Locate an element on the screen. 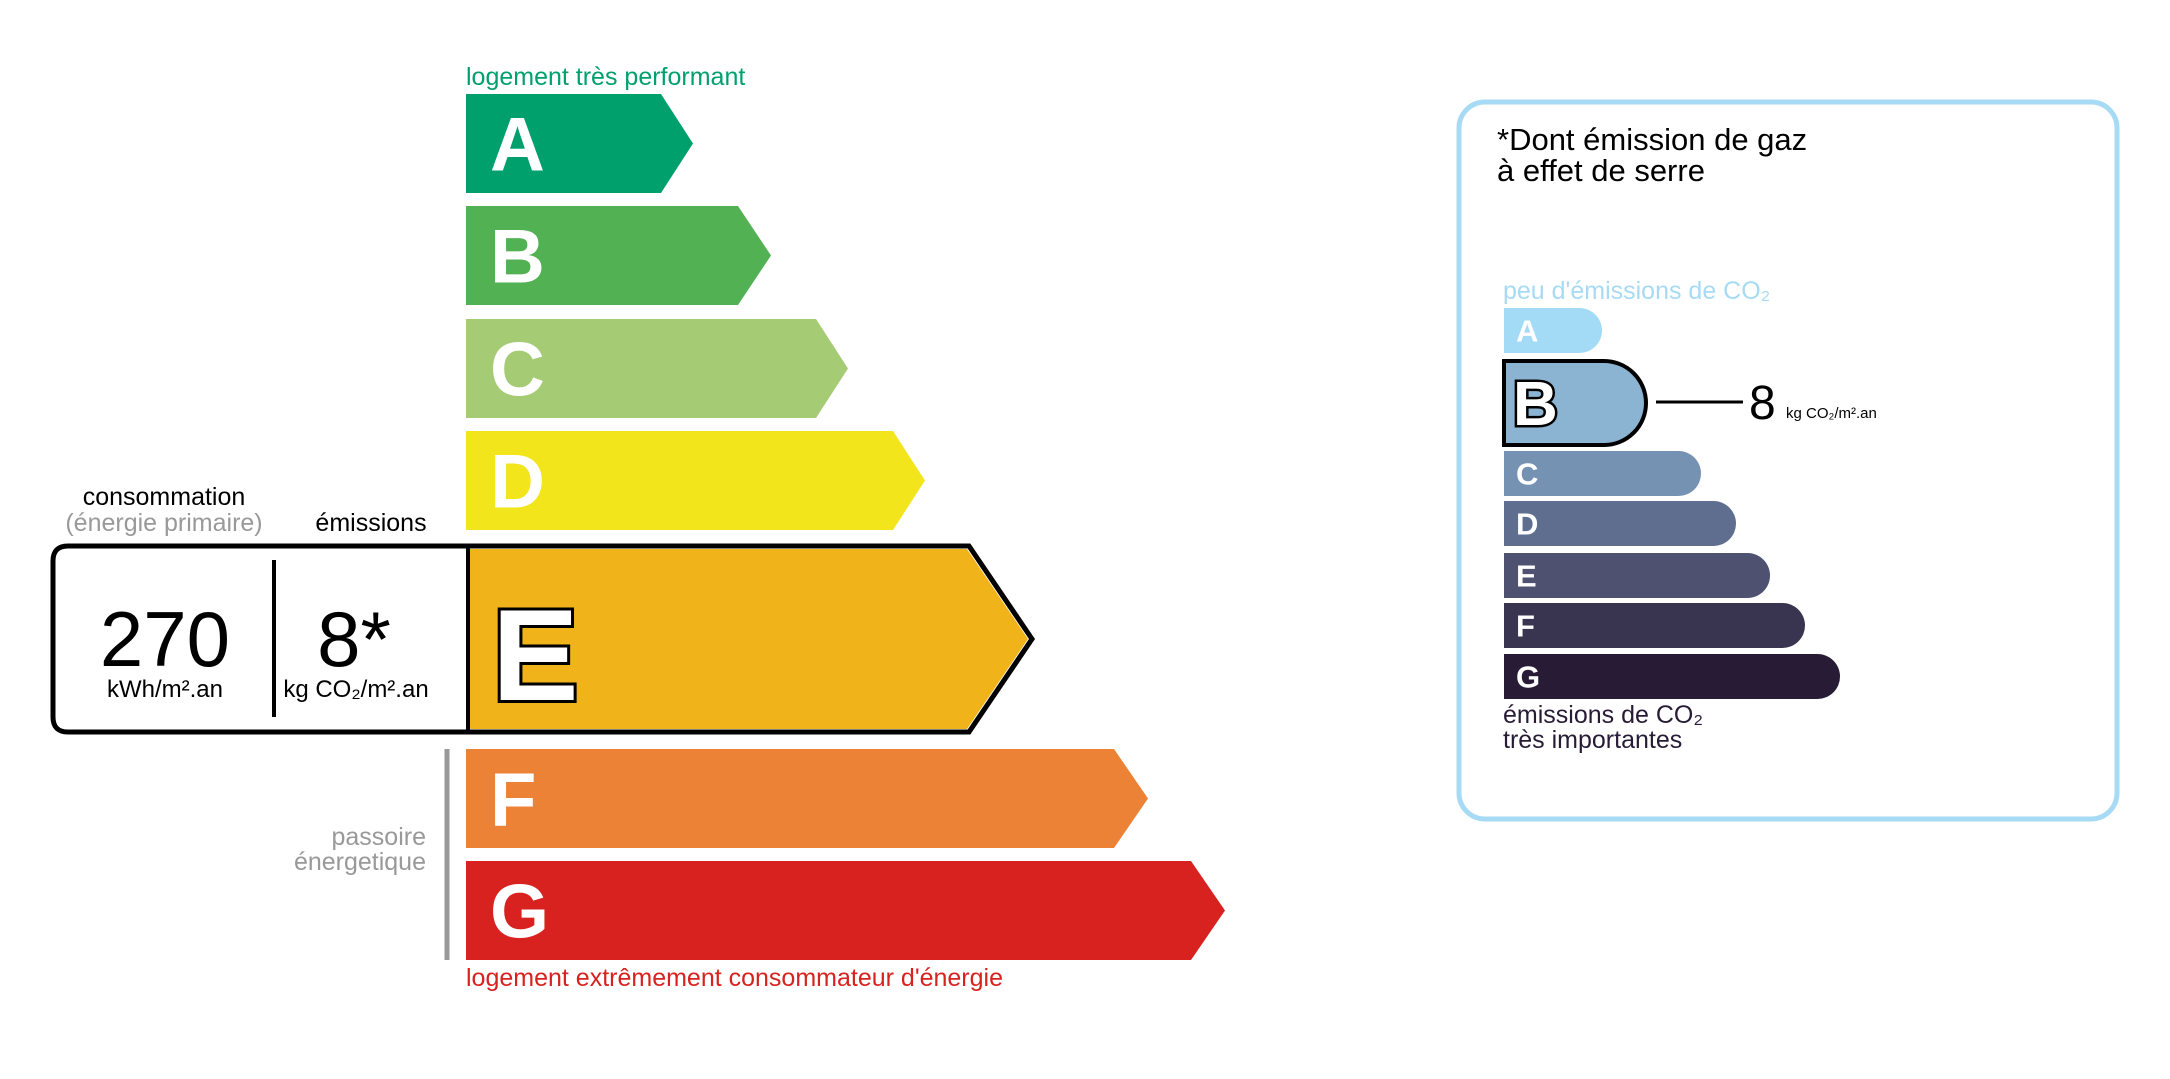 Image resolution: width=2170 pixels, height=1079 pixels. ghg-bar-B is located at coordinates (1575, 403).